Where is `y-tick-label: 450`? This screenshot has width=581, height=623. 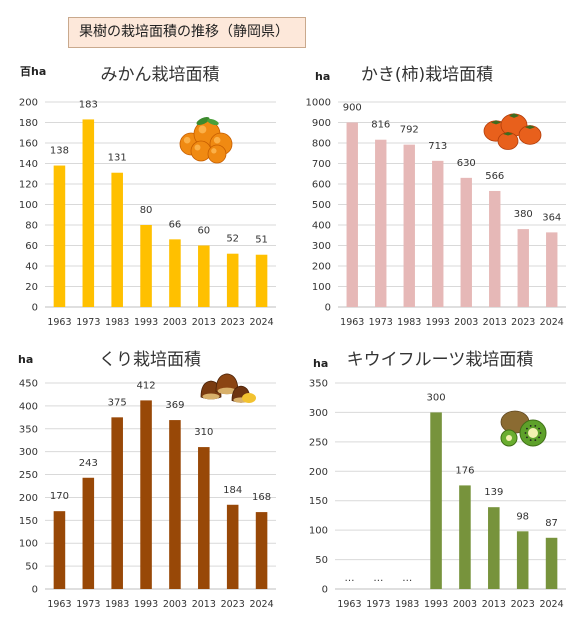
y-tick-label: 450 is located at coordinates (28, 384).